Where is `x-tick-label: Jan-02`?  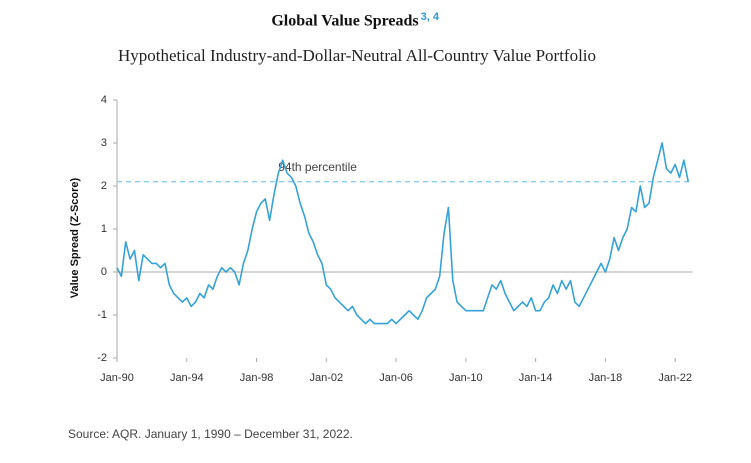
x-tick-label: Jan-02 is located at coordinates (326, 378).